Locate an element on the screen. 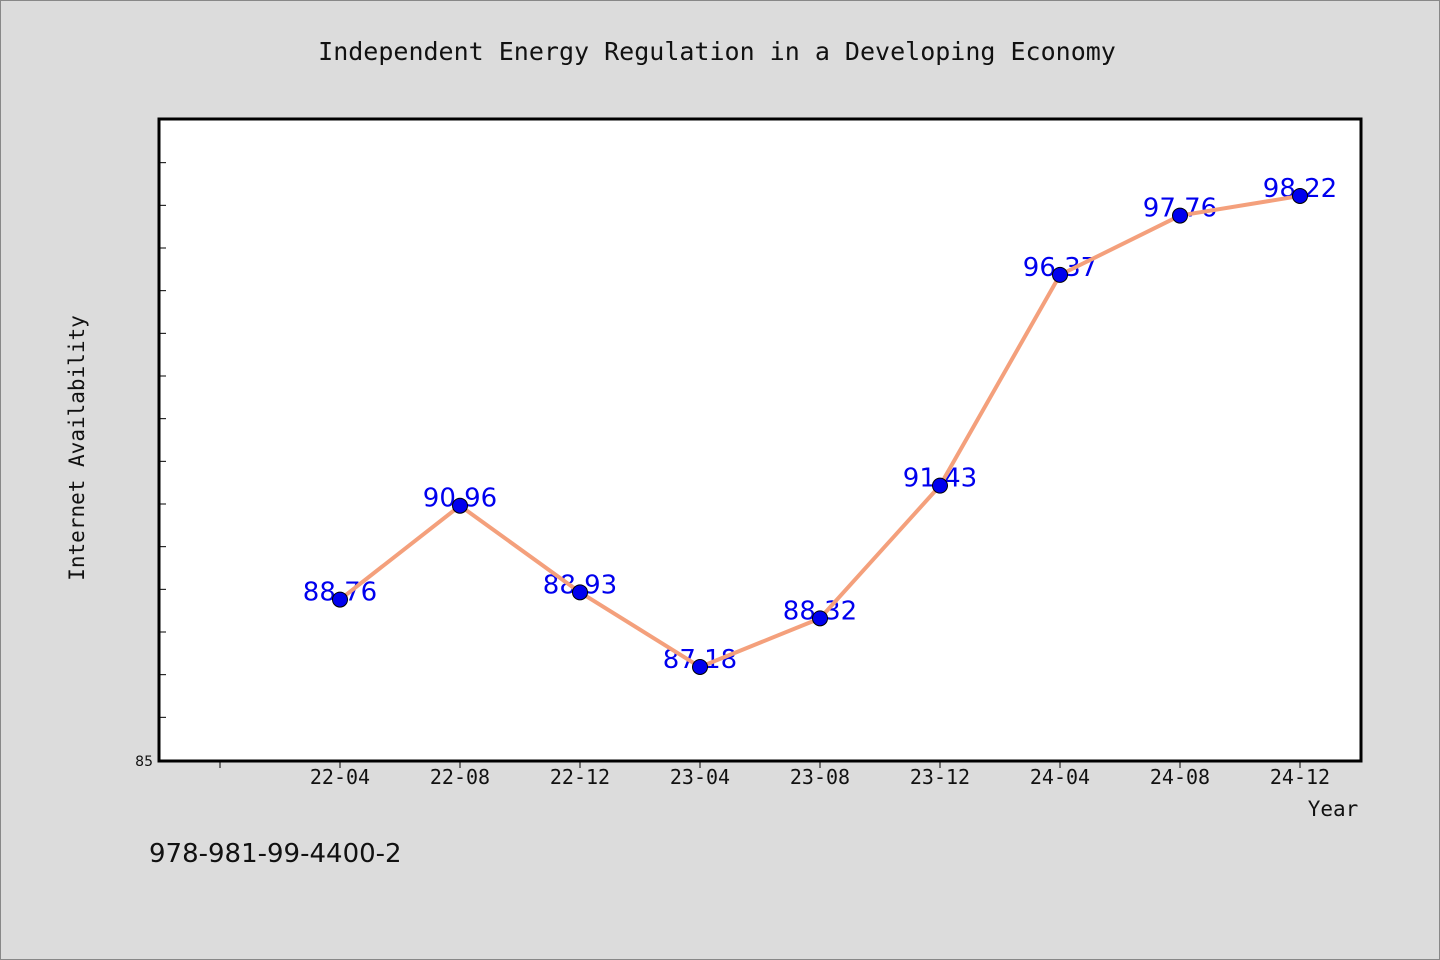  x-axis-title: Year is located at coordinates (1333, 809).